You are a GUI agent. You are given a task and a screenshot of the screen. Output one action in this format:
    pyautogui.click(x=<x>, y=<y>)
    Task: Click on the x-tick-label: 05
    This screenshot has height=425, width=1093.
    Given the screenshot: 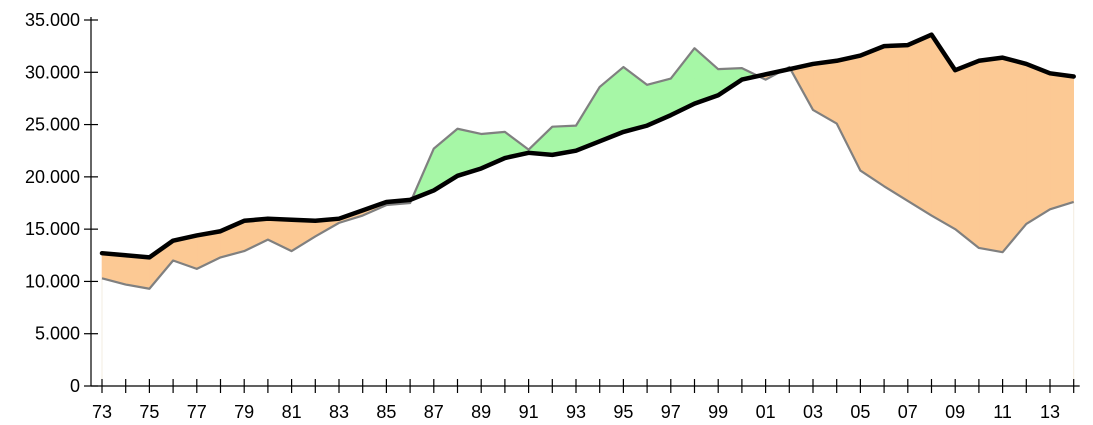 What is the action you would take?
    pyautogui.click(x=860, y=412)
    